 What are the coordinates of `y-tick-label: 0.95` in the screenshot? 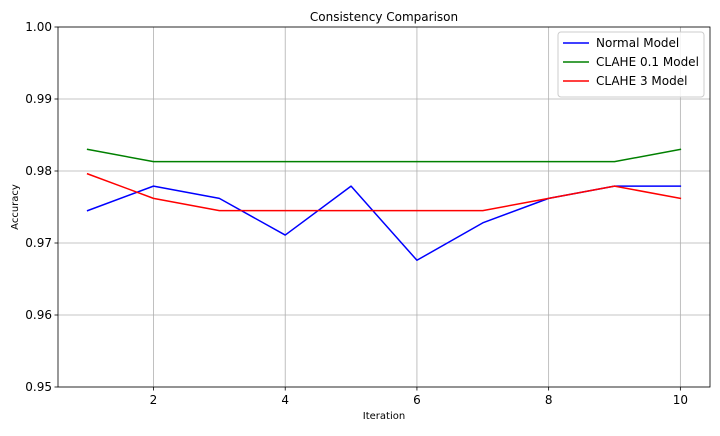 It's located at (38, 387).